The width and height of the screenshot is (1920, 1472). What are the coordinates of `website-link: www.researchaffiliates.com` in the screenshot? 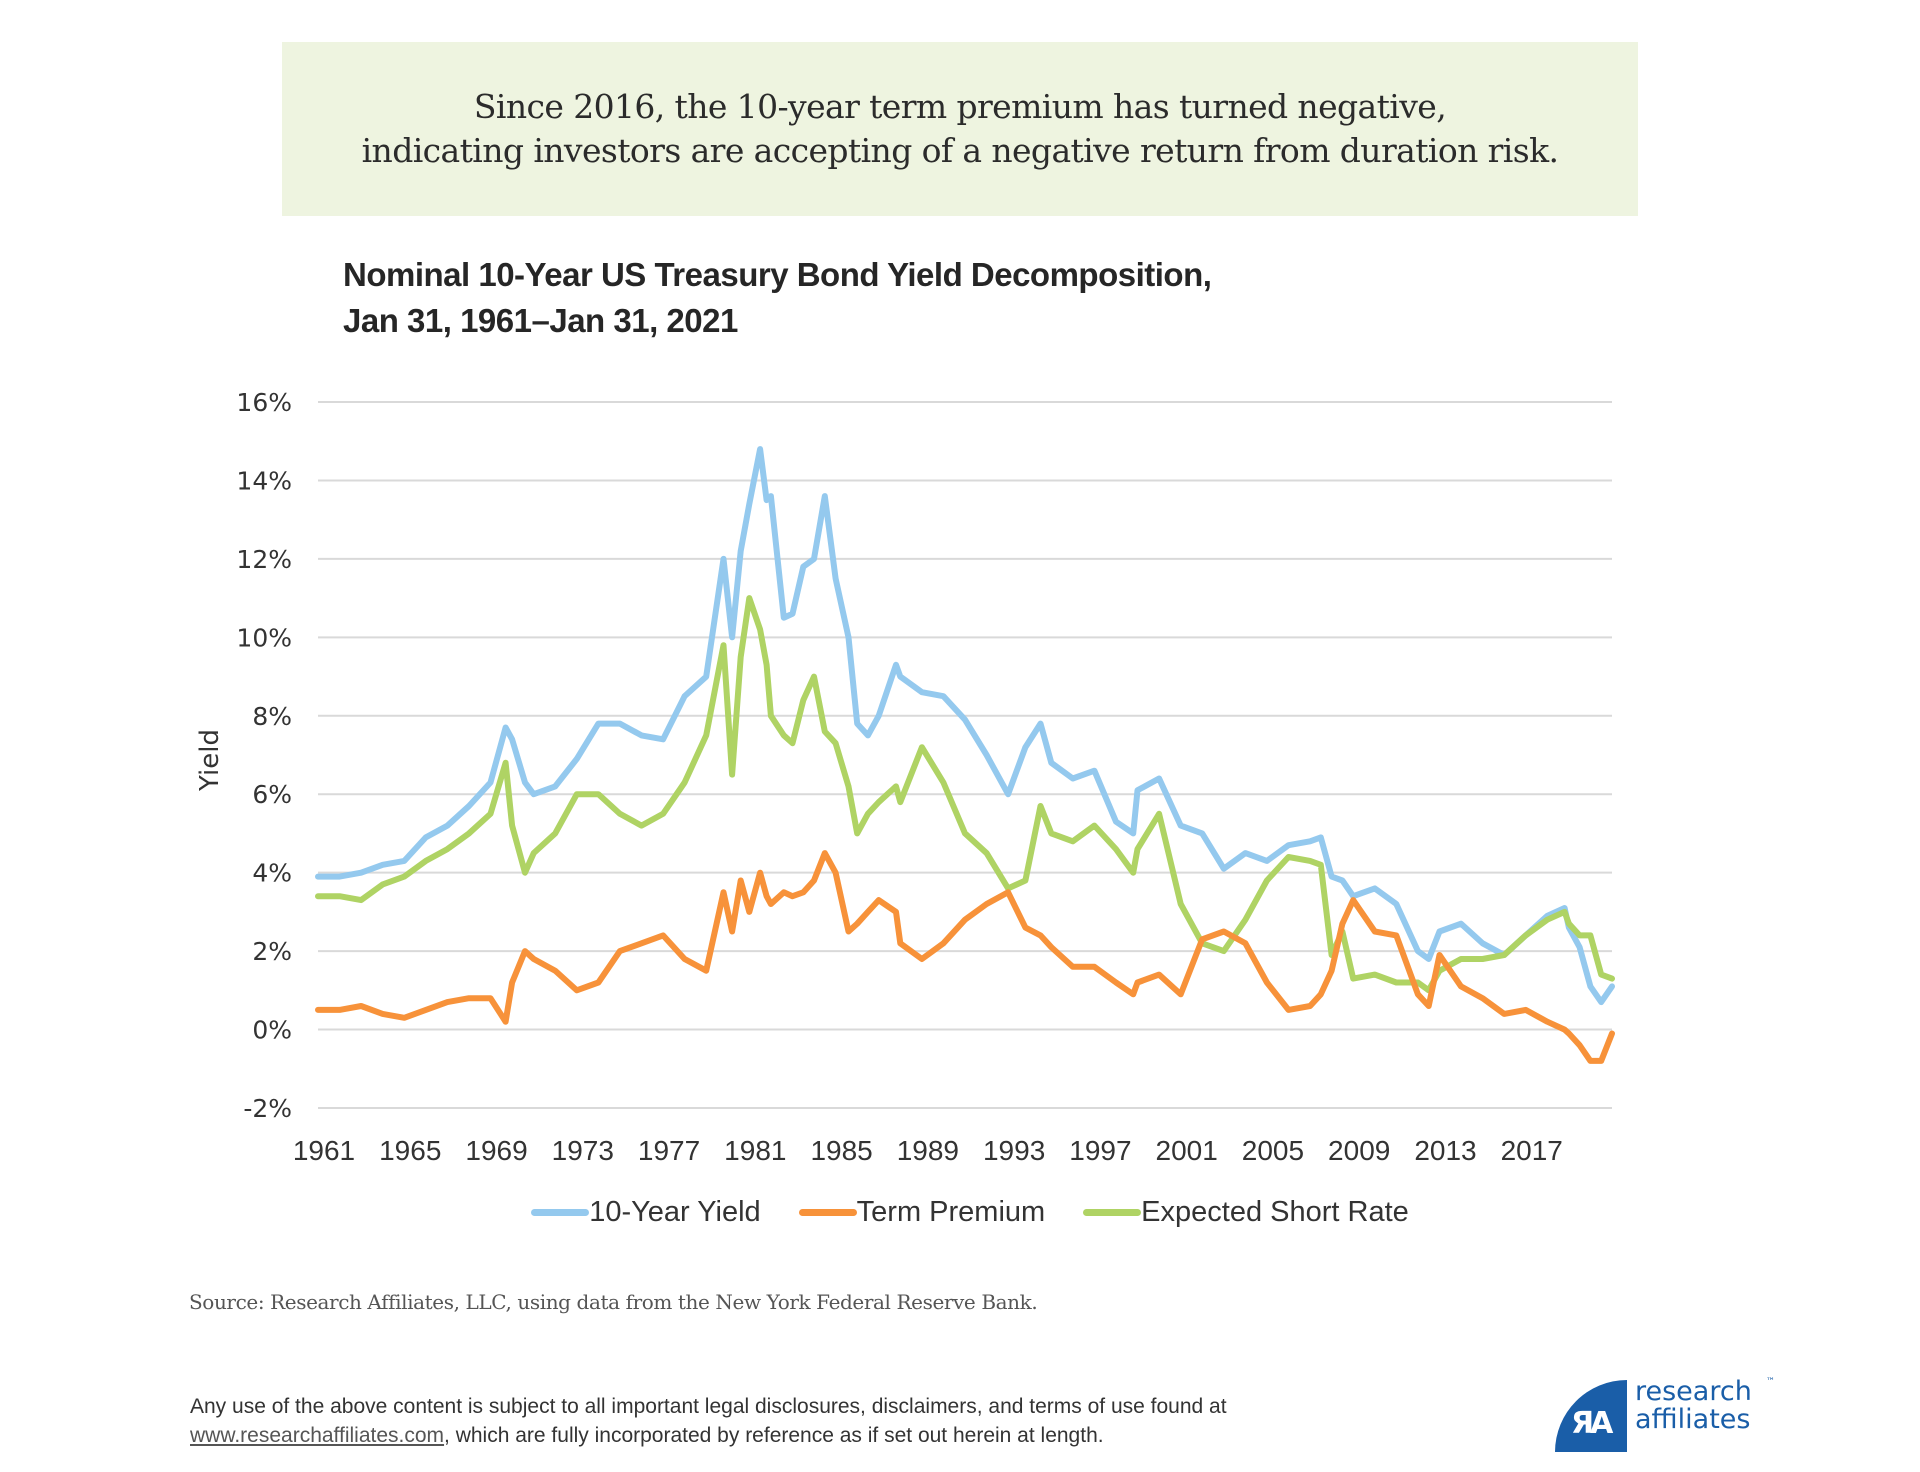 It's located at (317, 1435).